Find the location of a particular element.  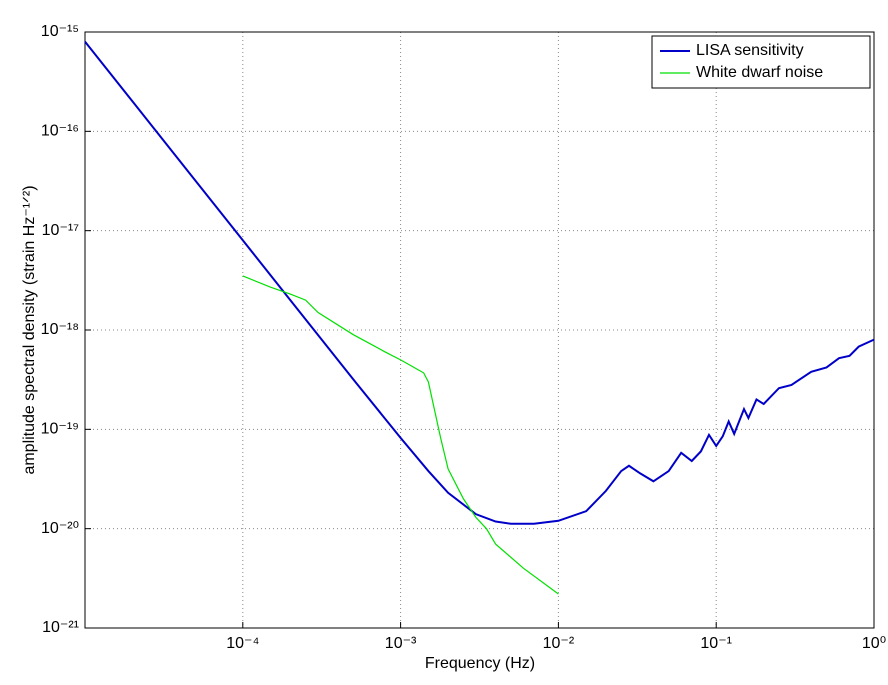

x-tick-label: 10⁰ is located at coordinates (874, 643).